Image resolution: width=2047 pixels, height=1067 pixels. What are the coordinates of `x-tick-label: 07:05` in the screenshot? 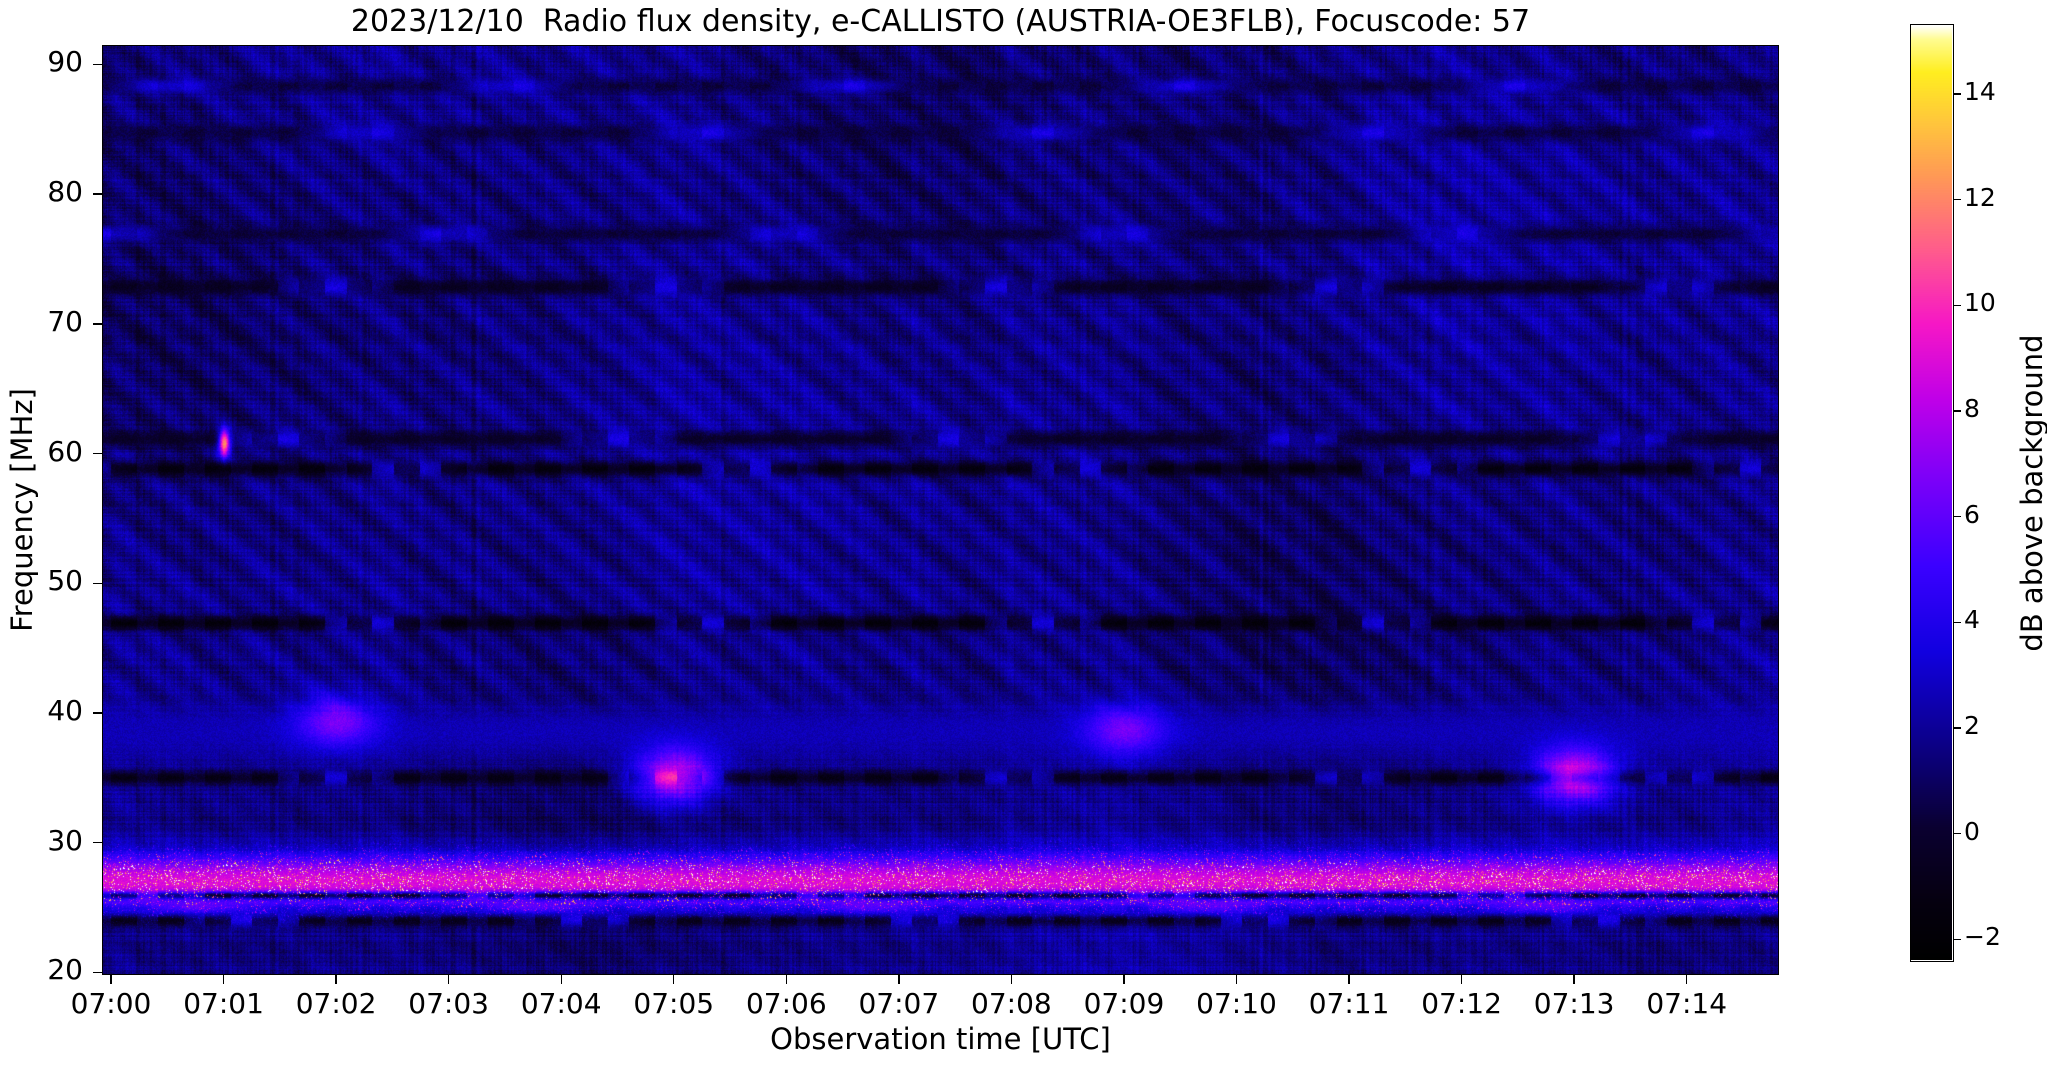 It's located at (674, 1003).